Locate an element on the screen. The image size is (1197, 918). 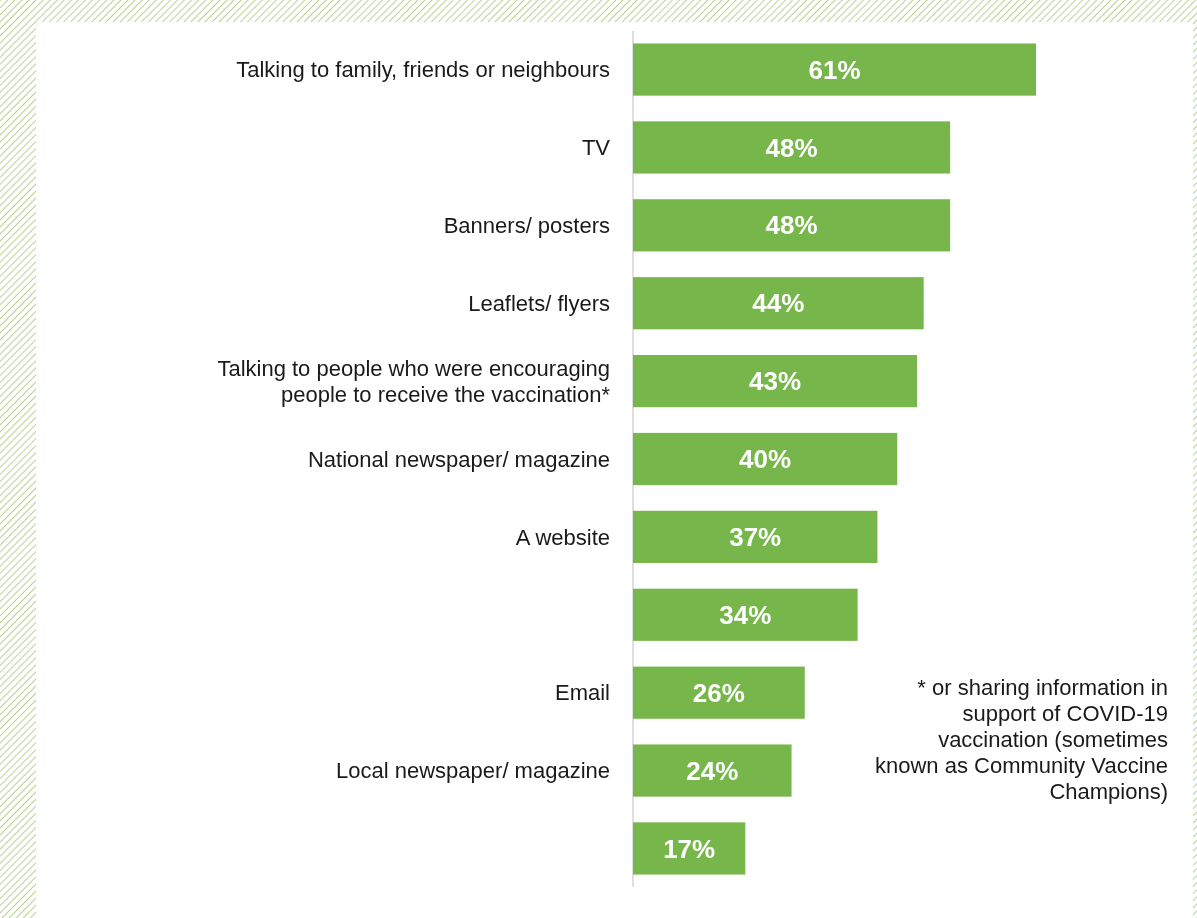
data-label: 24% is located at coordinates (712, 770).